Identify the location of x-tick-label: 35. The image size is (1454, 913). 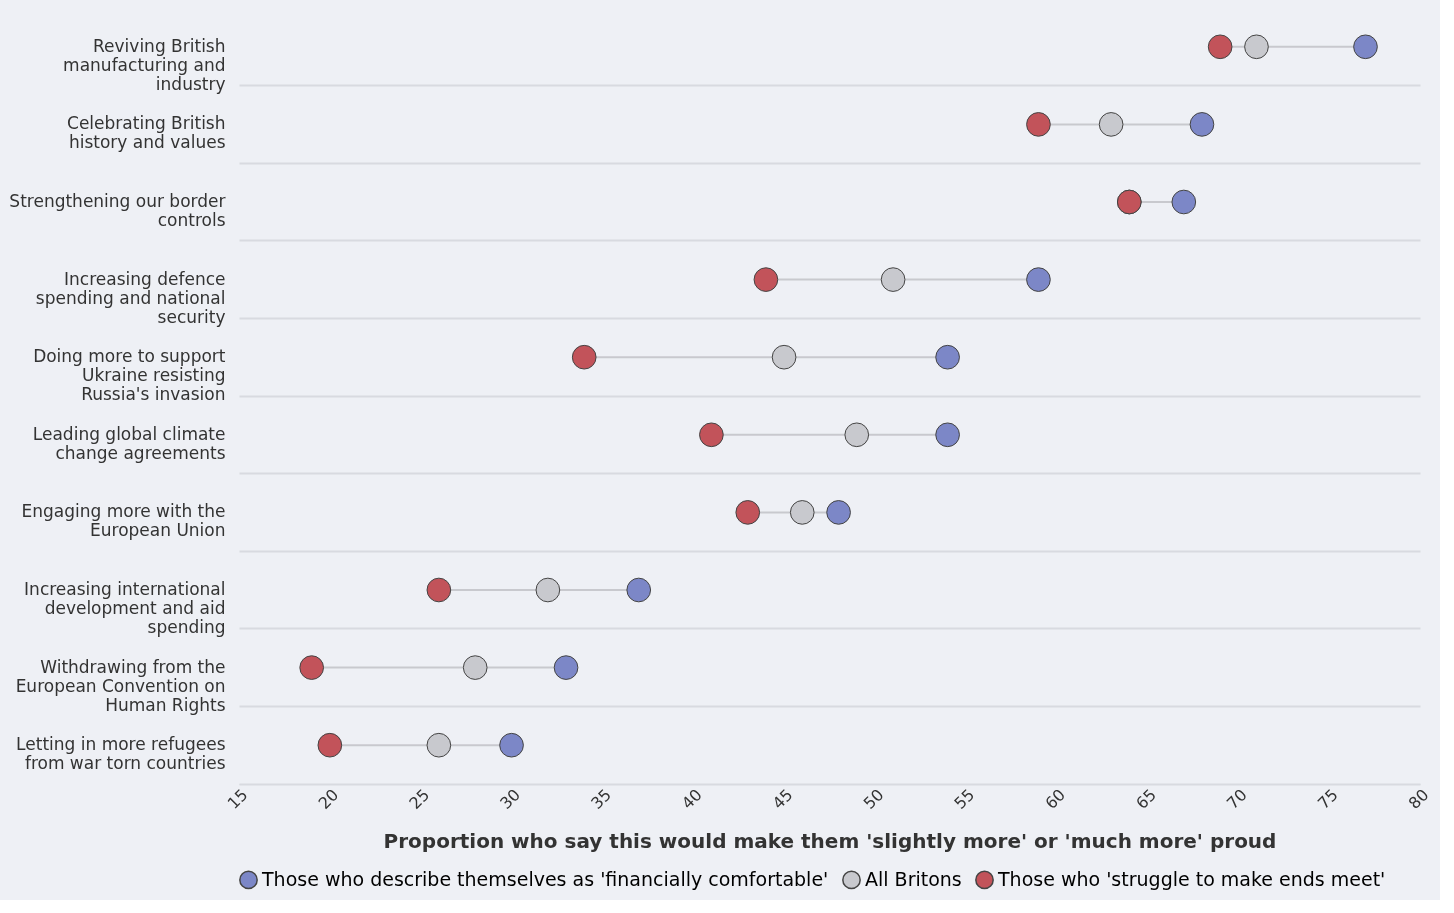
(601, 799).